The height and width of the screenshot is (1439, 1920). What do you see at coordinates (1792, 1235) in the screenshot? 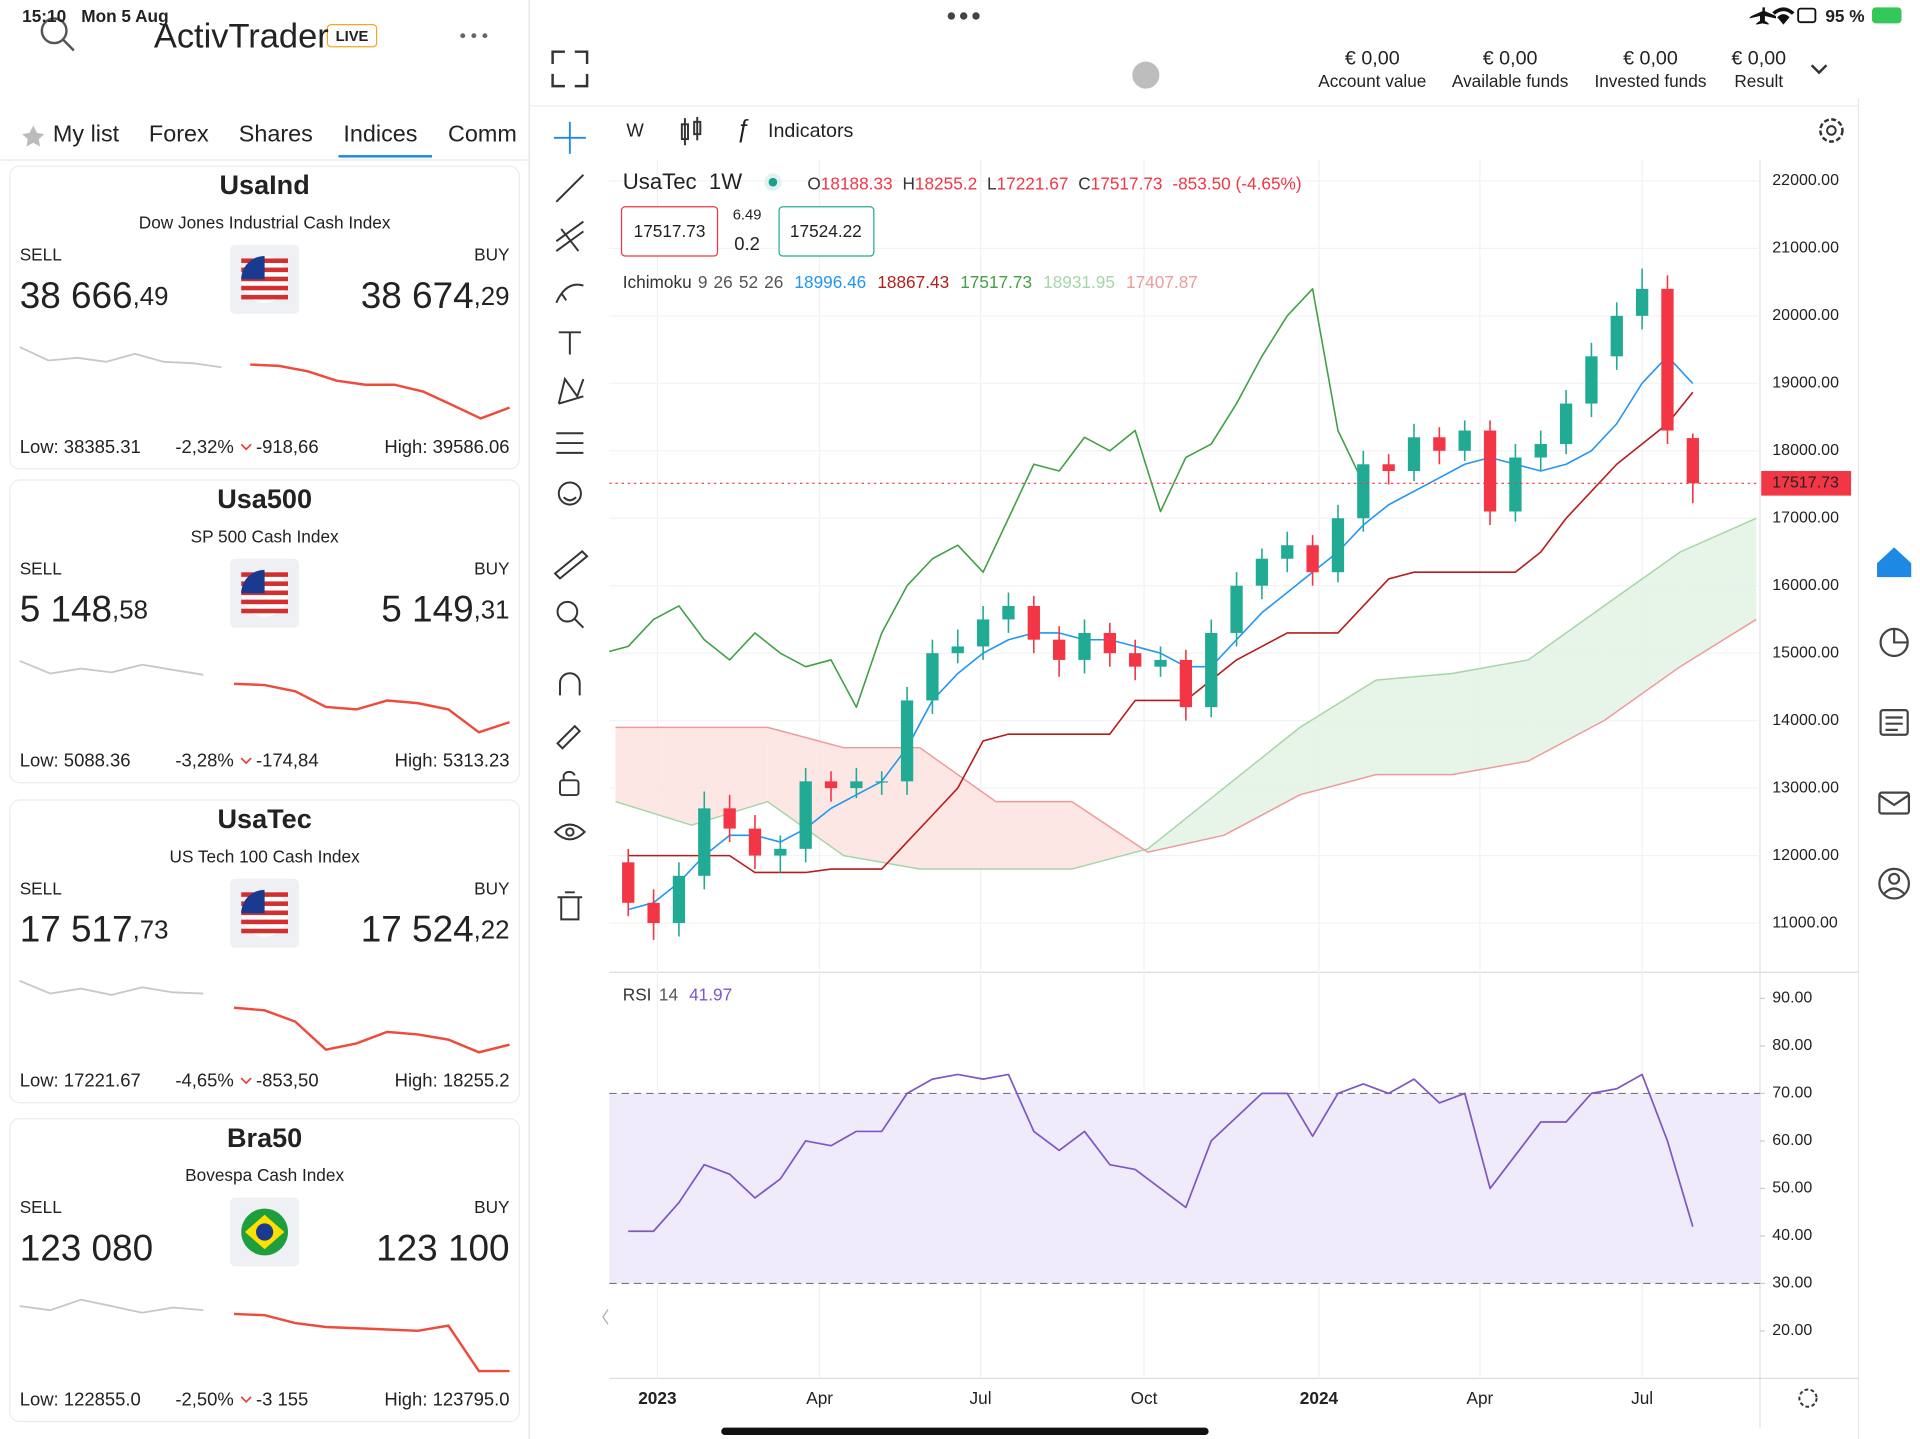
I see `rsi-tick-label: 40.00` at bounding box center [1792, 1235].